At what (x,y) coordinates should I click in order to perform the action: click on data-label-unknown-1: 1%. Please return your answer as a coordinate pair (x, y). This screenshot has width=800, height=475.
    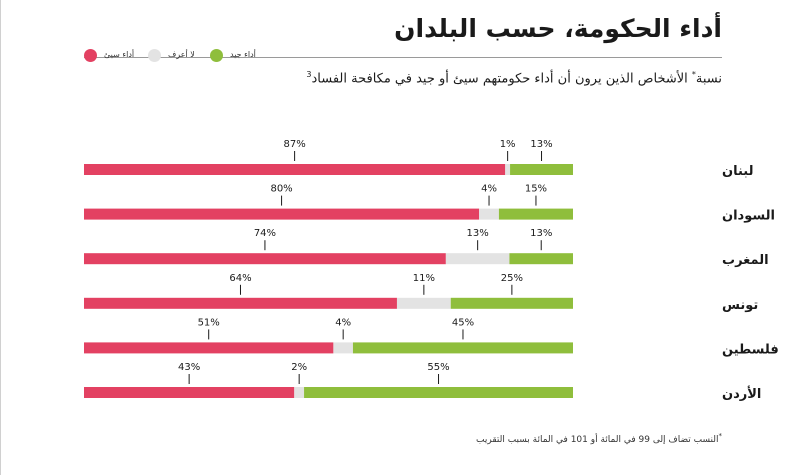
    Looking at the image, I should click on (508, 144).